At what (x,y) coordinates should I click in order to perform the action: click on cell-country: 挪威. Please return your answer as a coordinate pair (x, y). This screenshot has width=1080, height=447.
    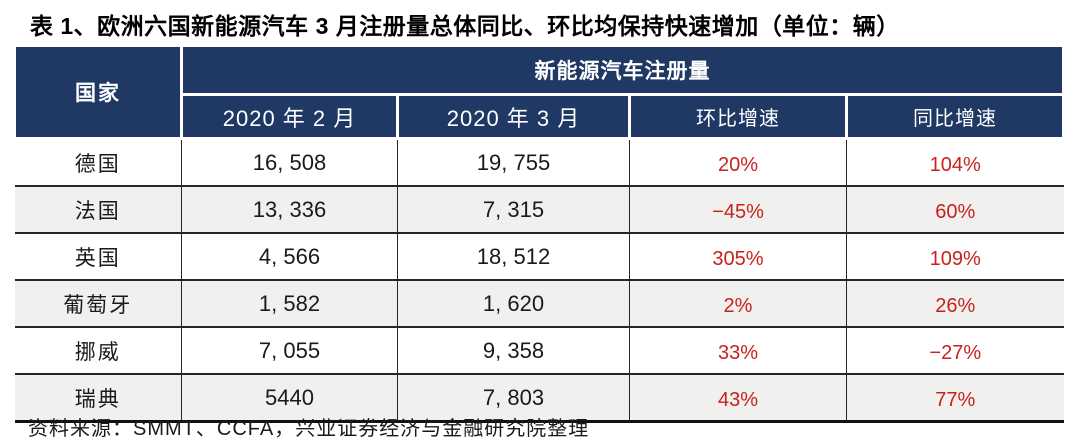
    Looking at the image, I should click on (98, 350).